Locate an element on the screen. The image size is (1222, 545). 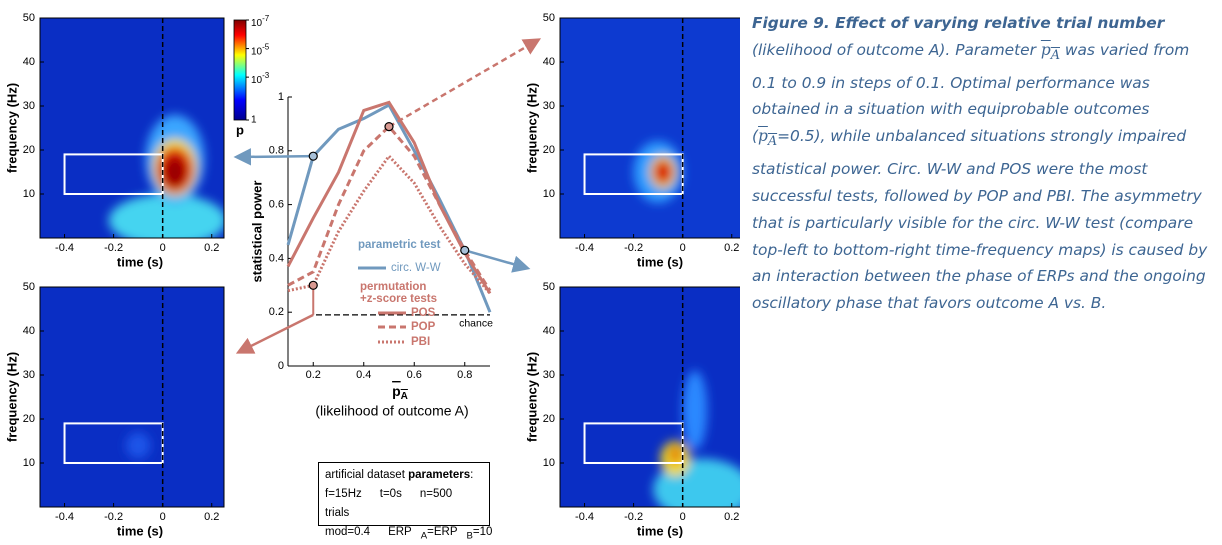
heatmap-background is located at coordinates (132, 397).